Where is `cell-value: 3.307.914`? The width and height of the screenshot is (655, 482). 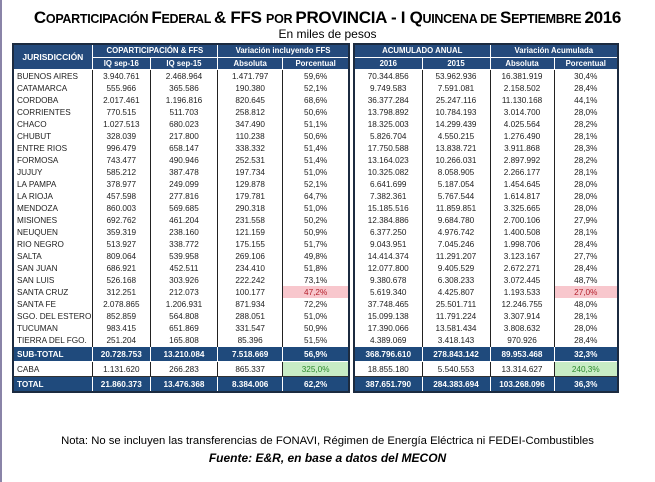
cell-value: 3.307.914 is located at coordinates (521, 316).